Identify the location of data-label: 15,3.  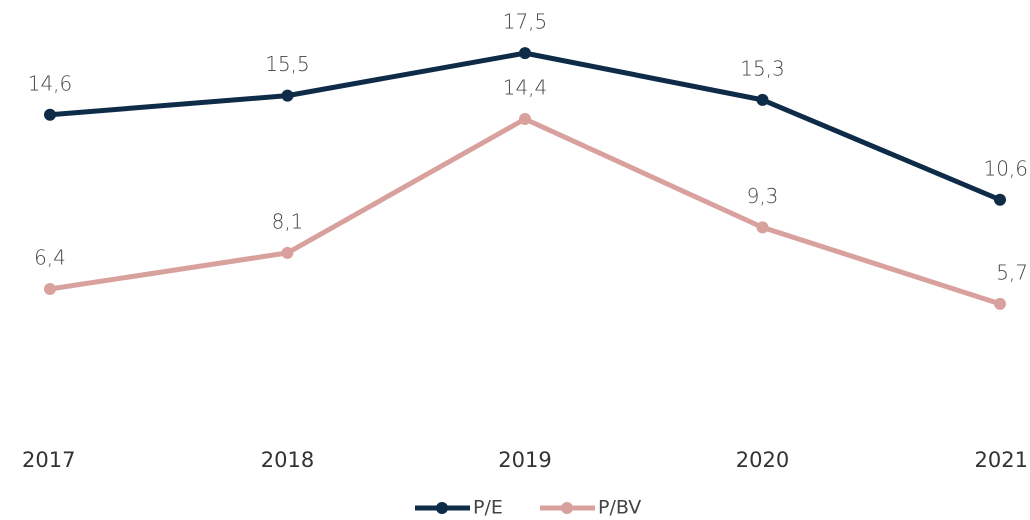
(762, 68).